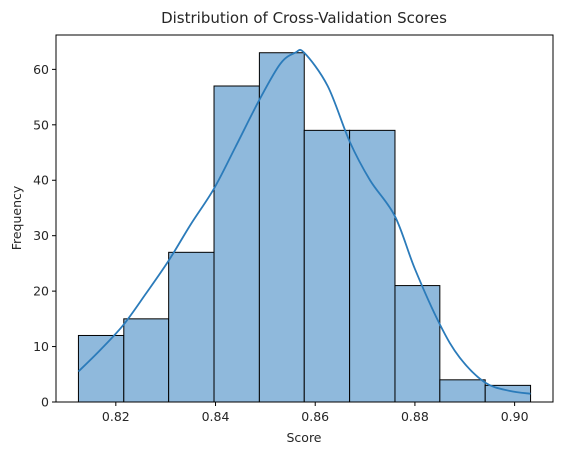  Describe the element at coordinates (16, 217) in the screenshot. I see `y-axis-label: Frequency` at that location.